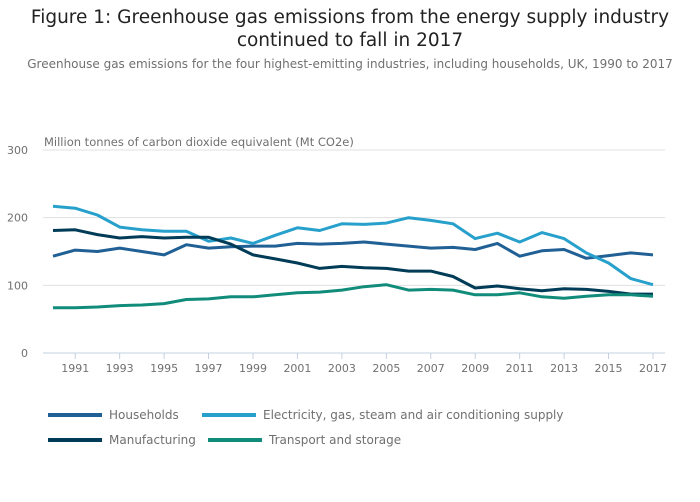 This screenshot has height=502, width=700. I want to click on series-line-electricity-gas-steam-and-air-conditioning-supply, so click(353, 245).